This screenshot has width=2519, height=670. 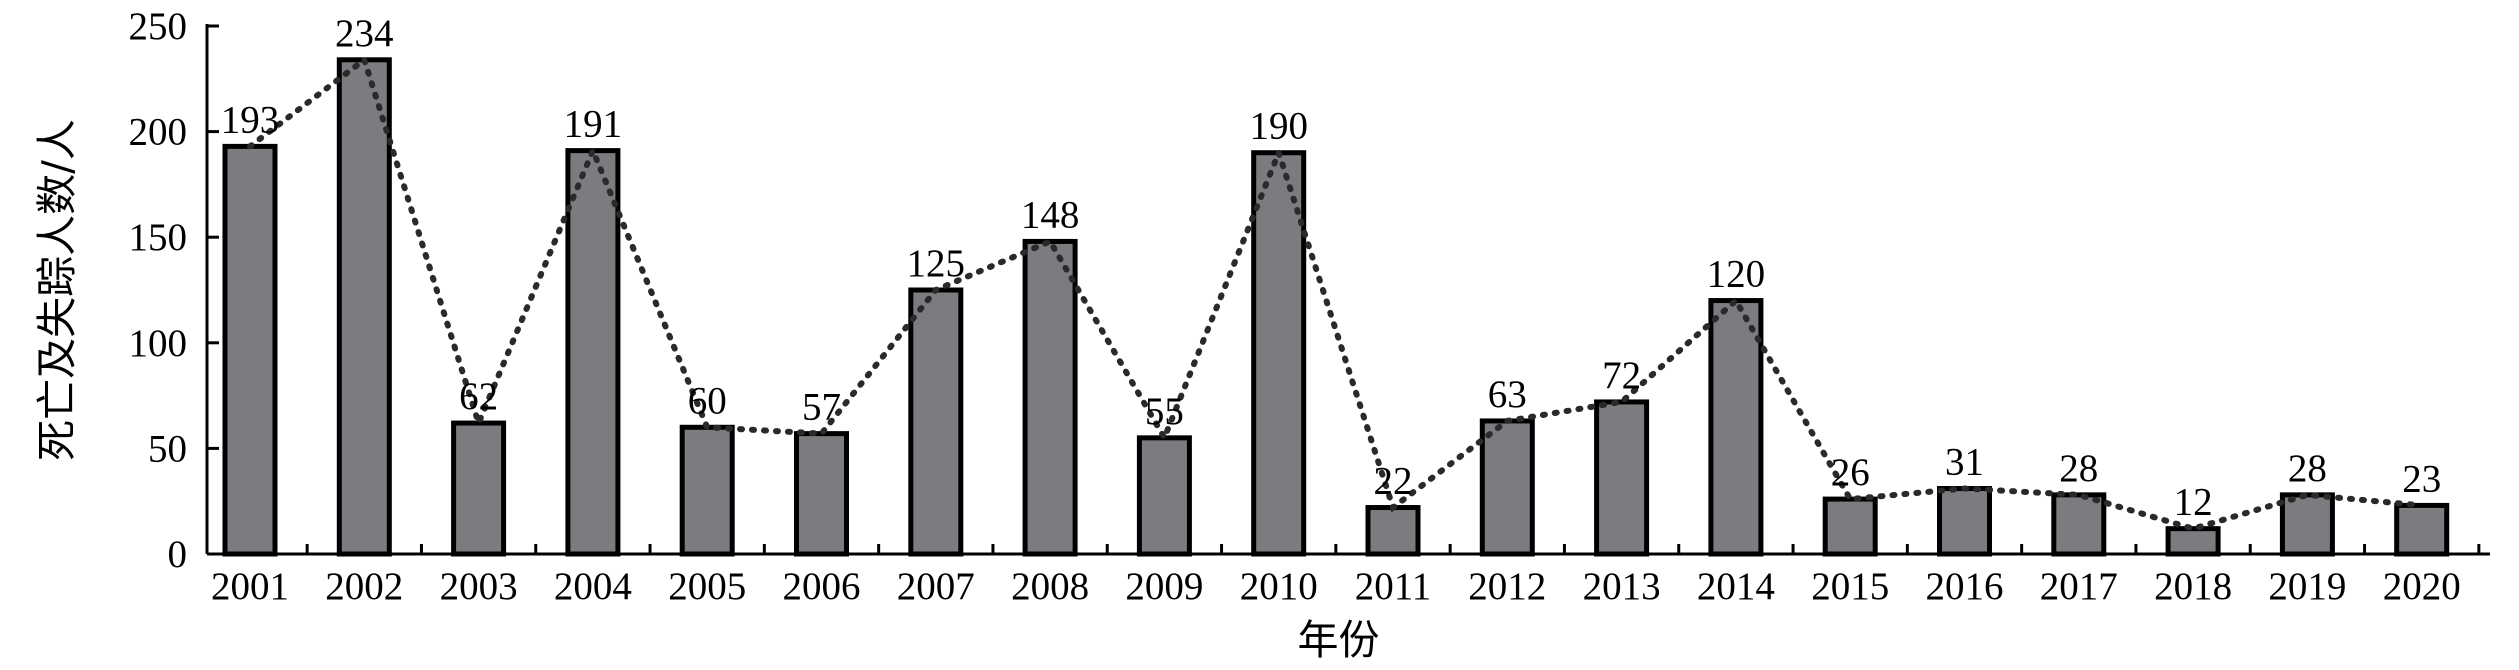 What do you see at coordinates (479, 488) in the screenshot?
I see `bar-2003` at bounding box center [479, 488].